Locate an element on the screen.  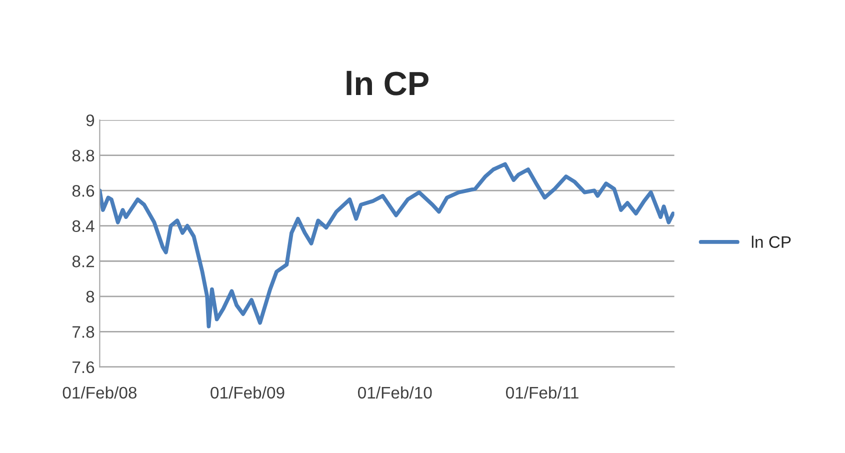
y-tick-label: 8 is located at coordinates (90, 296).